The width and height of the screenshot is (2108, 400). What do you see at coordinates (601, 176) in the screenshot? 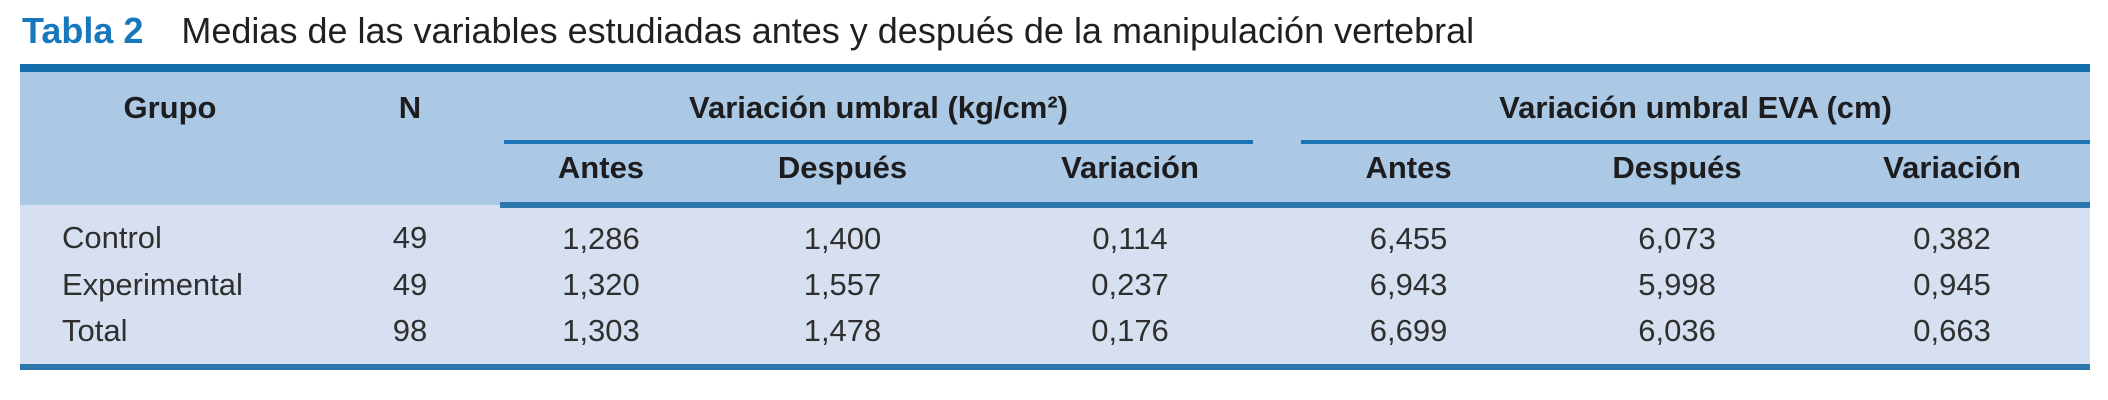
I see `column-header-antes-kg: Antes` at bounding box center [601, 176].